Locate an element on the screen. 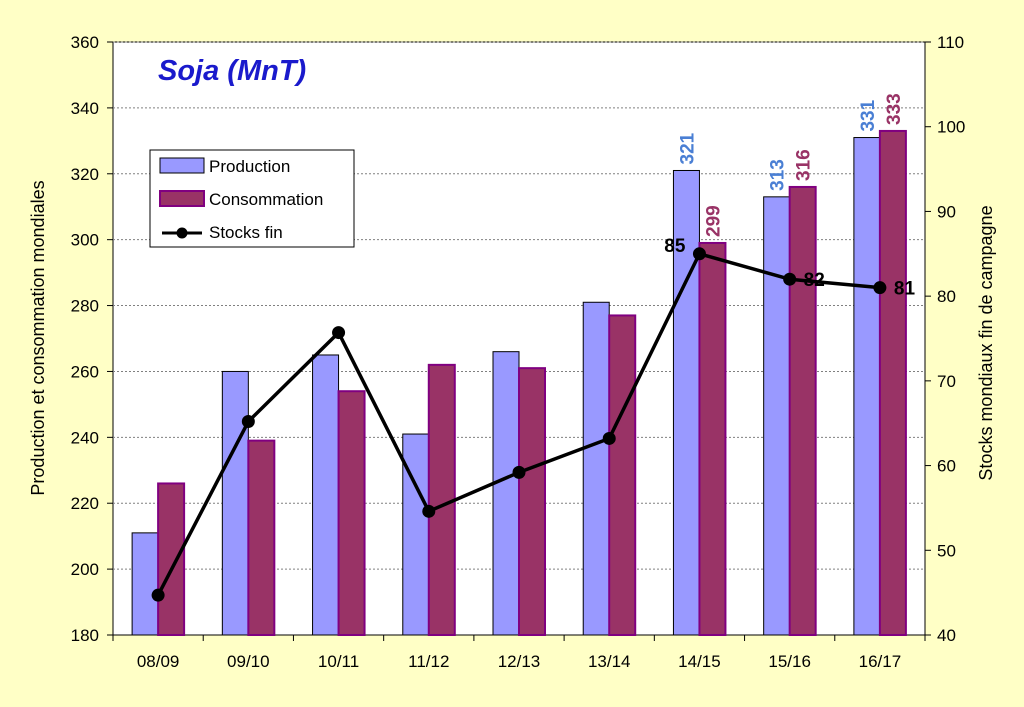  y2-tick-label: 110 is located at coordinates (950, 42).